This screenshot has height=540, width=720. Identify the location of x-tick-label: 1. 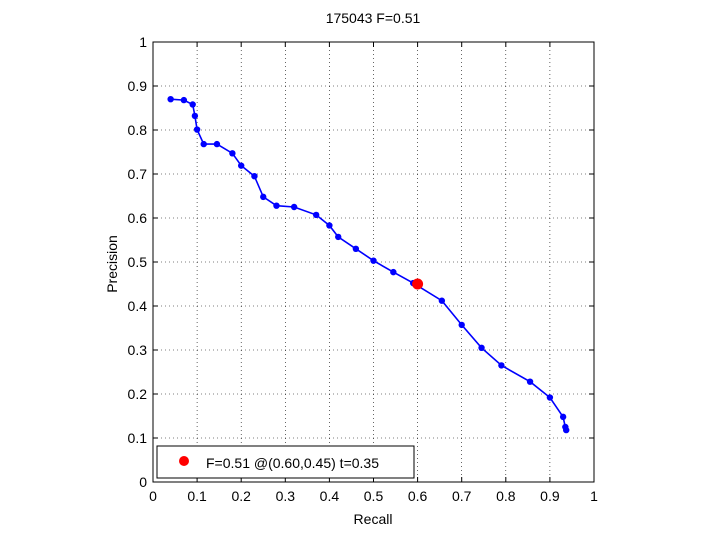
(594, 496).